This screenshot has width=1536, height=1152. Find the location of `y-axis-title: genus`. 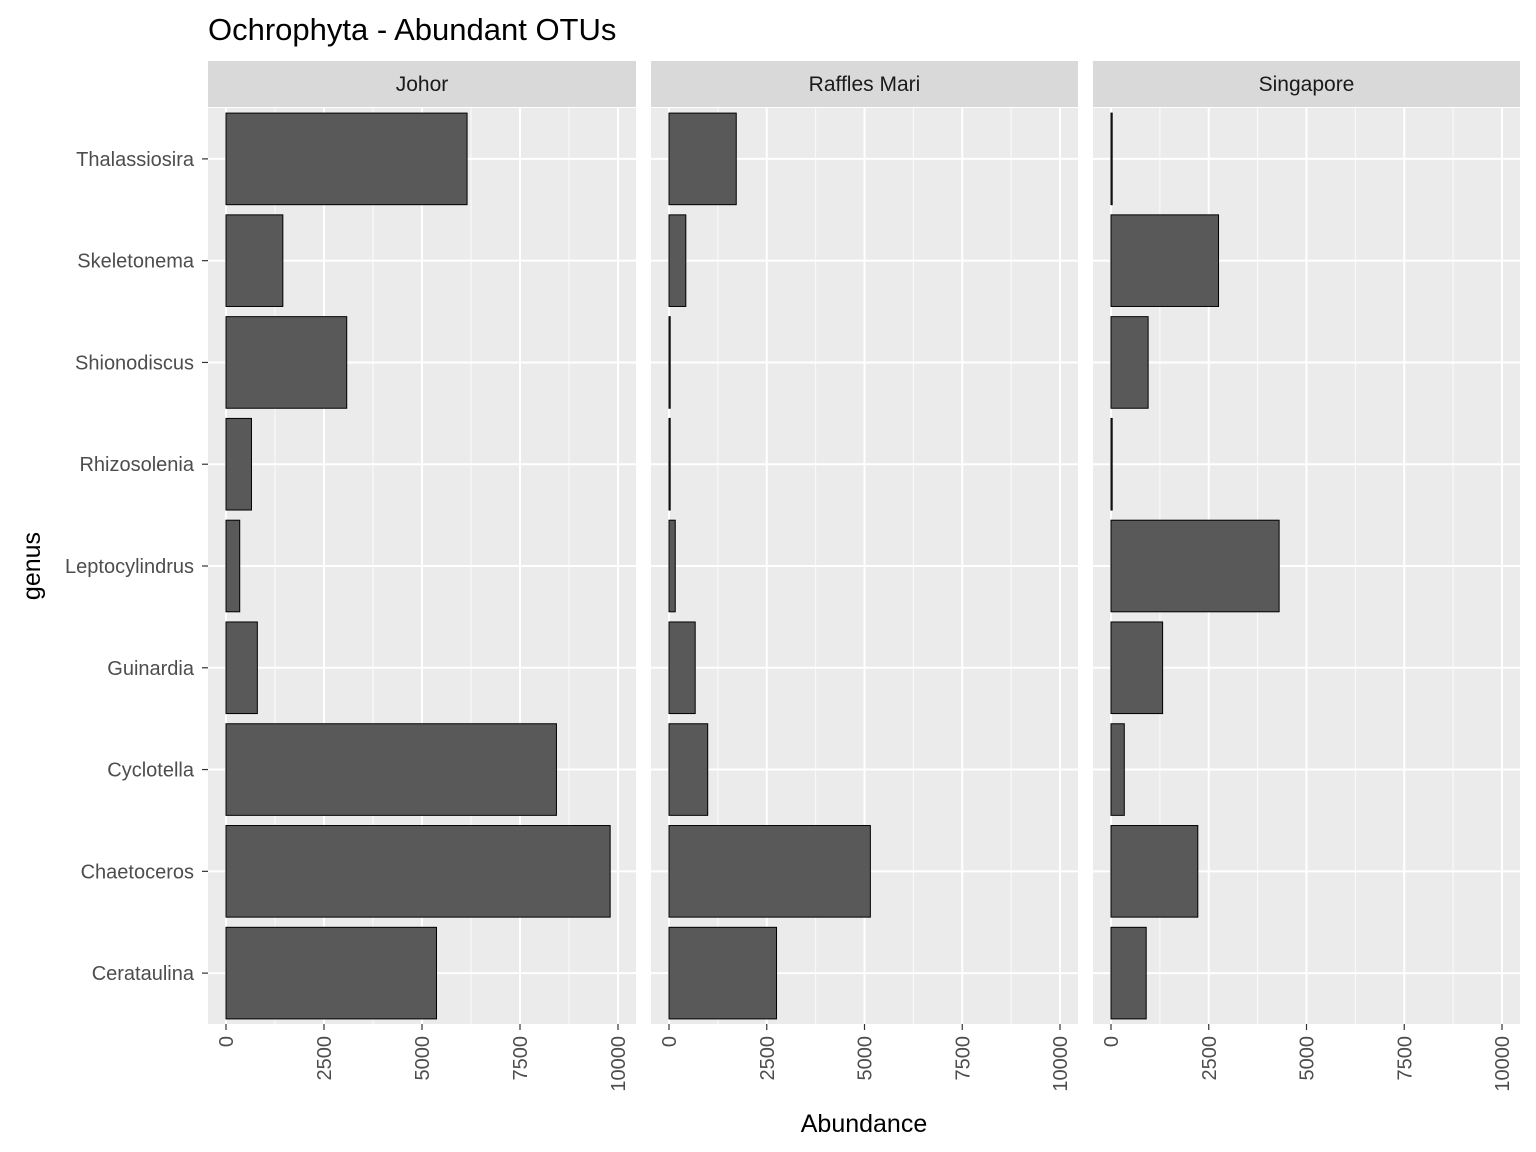

y-axis-title: genus is located at coordinates (32, 566).